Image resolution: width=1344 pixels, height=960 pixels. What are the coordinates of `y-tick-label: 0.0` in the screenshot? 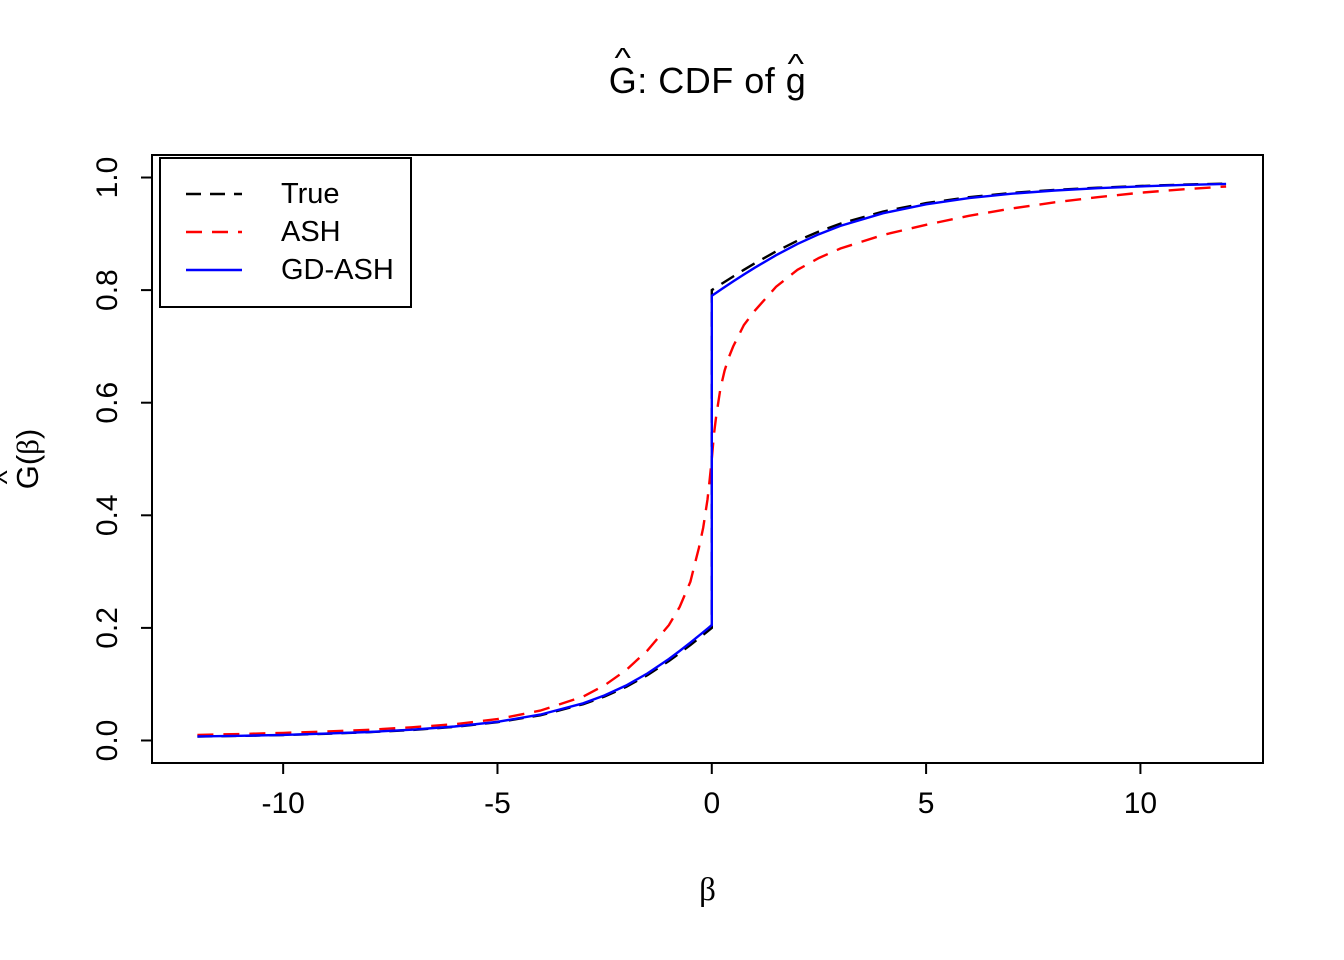 It's located at (107, 741).